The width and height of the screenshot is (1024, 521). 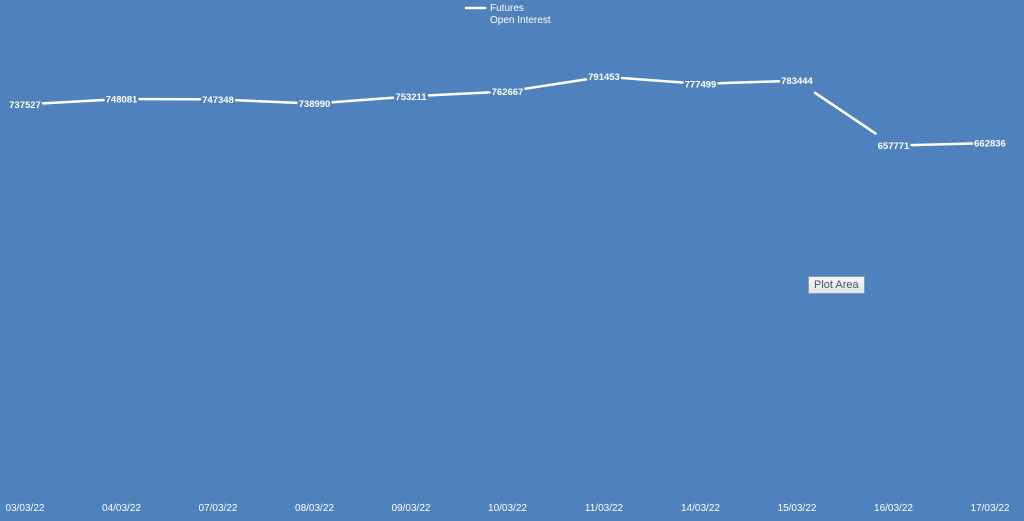 I want to click on x-tick-label: 10/03/22, so click(x=507, y=508).